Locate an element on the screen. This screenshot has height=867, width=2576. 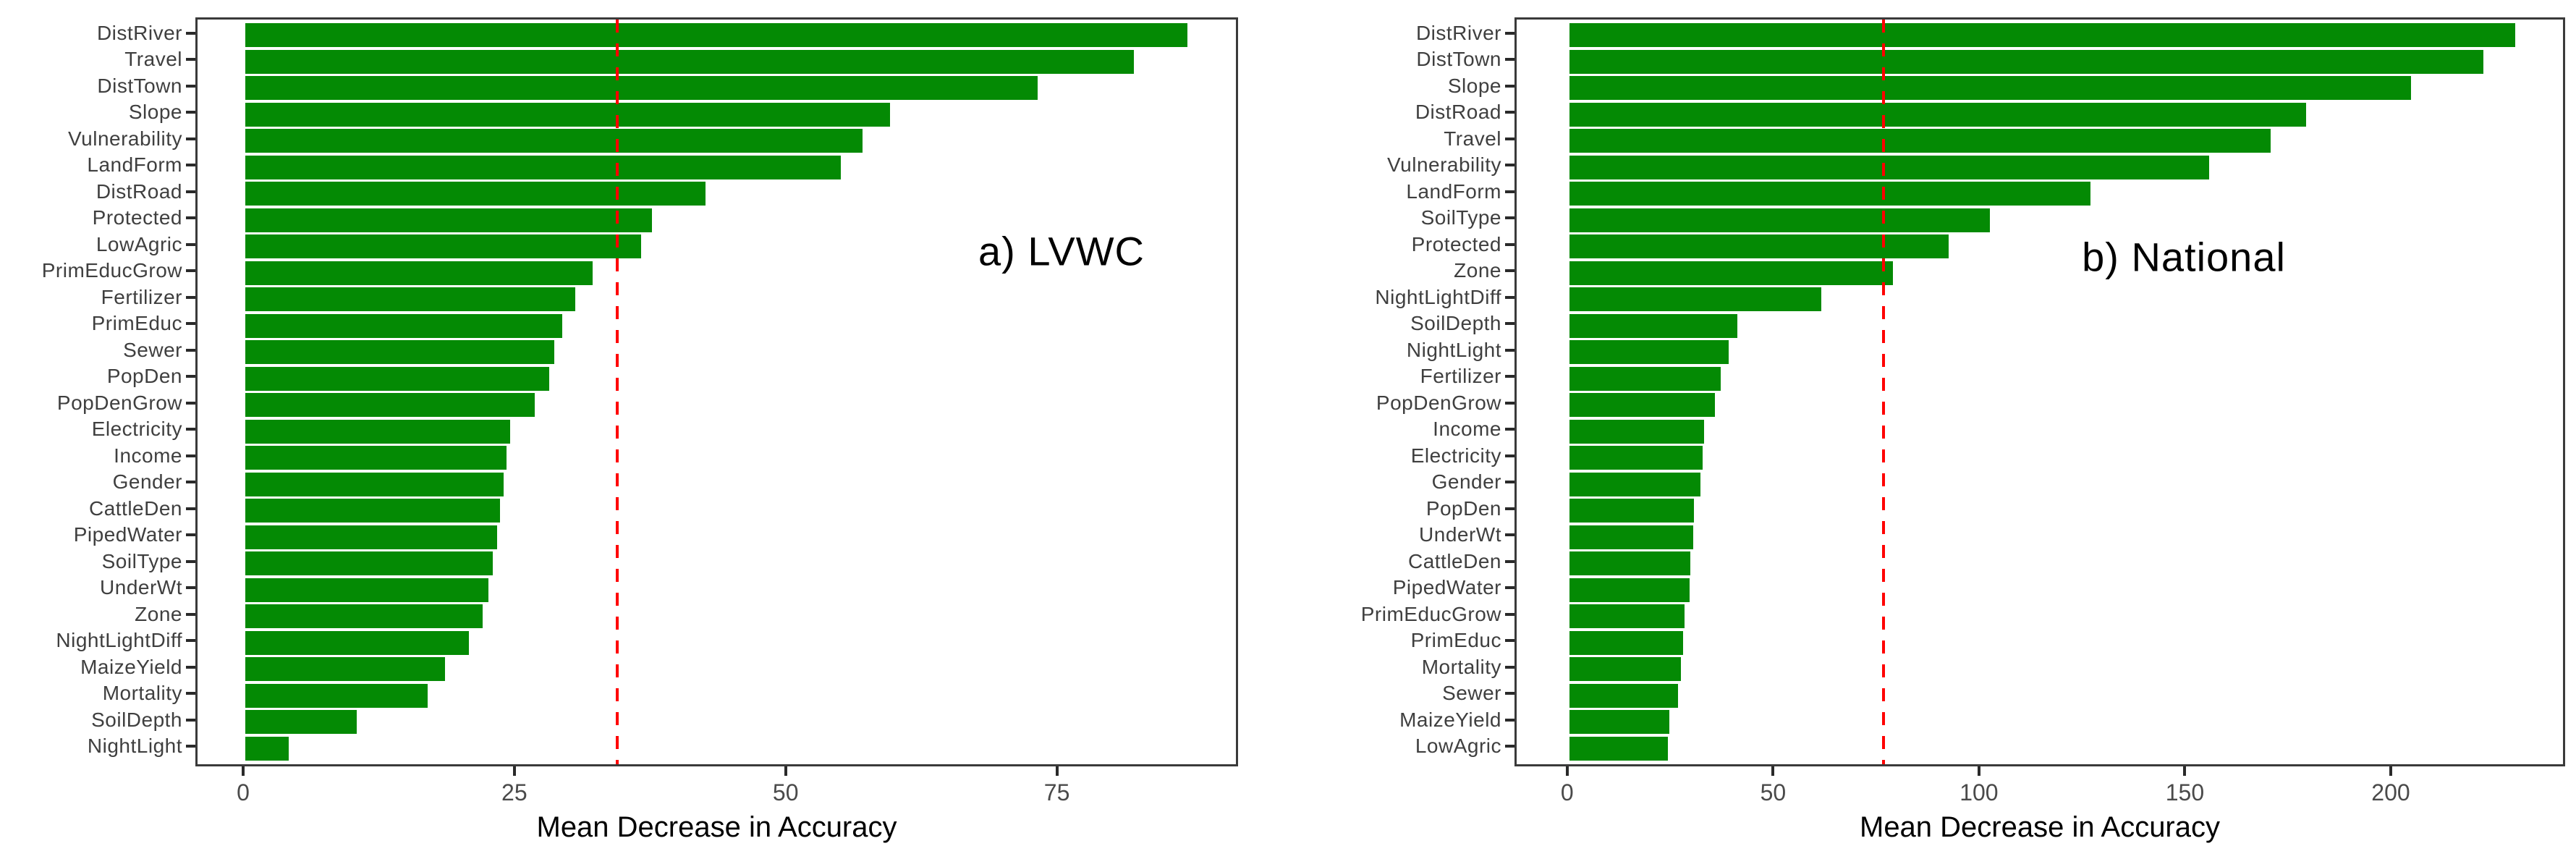
bar-CattleDen is located at coordinates (1629, 563).